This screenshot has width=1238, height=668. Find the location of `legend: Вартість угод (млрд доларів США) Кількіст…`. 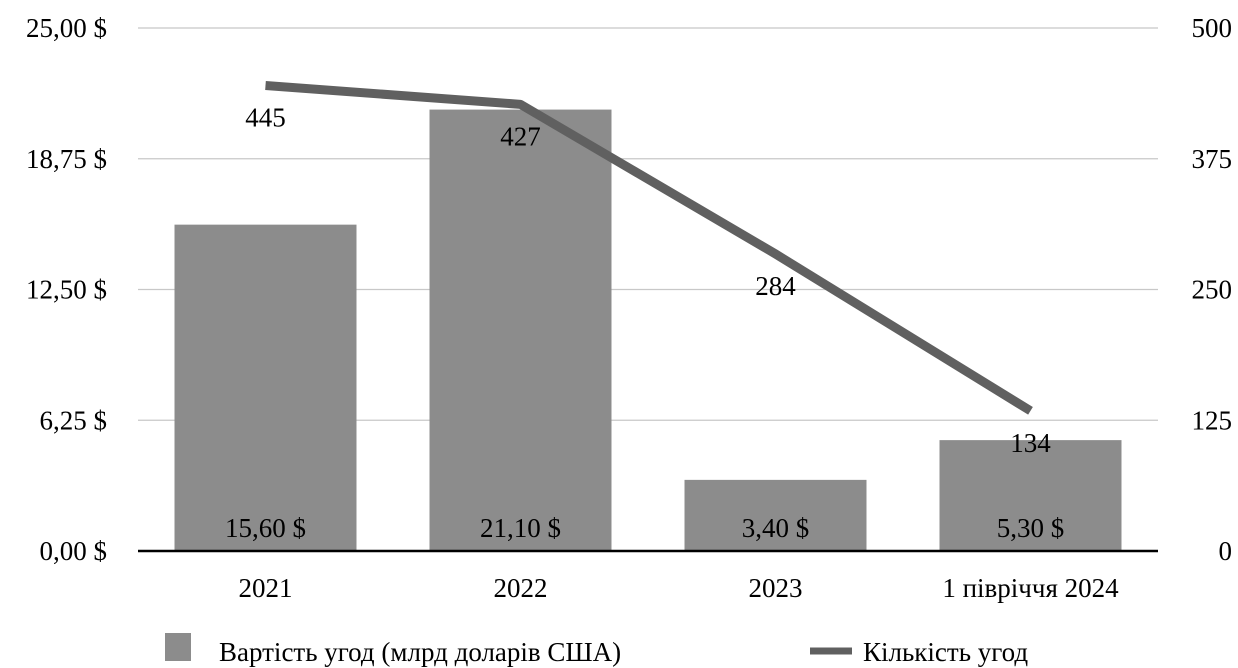

legend: Вартість угод (млрд доларів США) Кількіст… is located at coordinates (596, 650).